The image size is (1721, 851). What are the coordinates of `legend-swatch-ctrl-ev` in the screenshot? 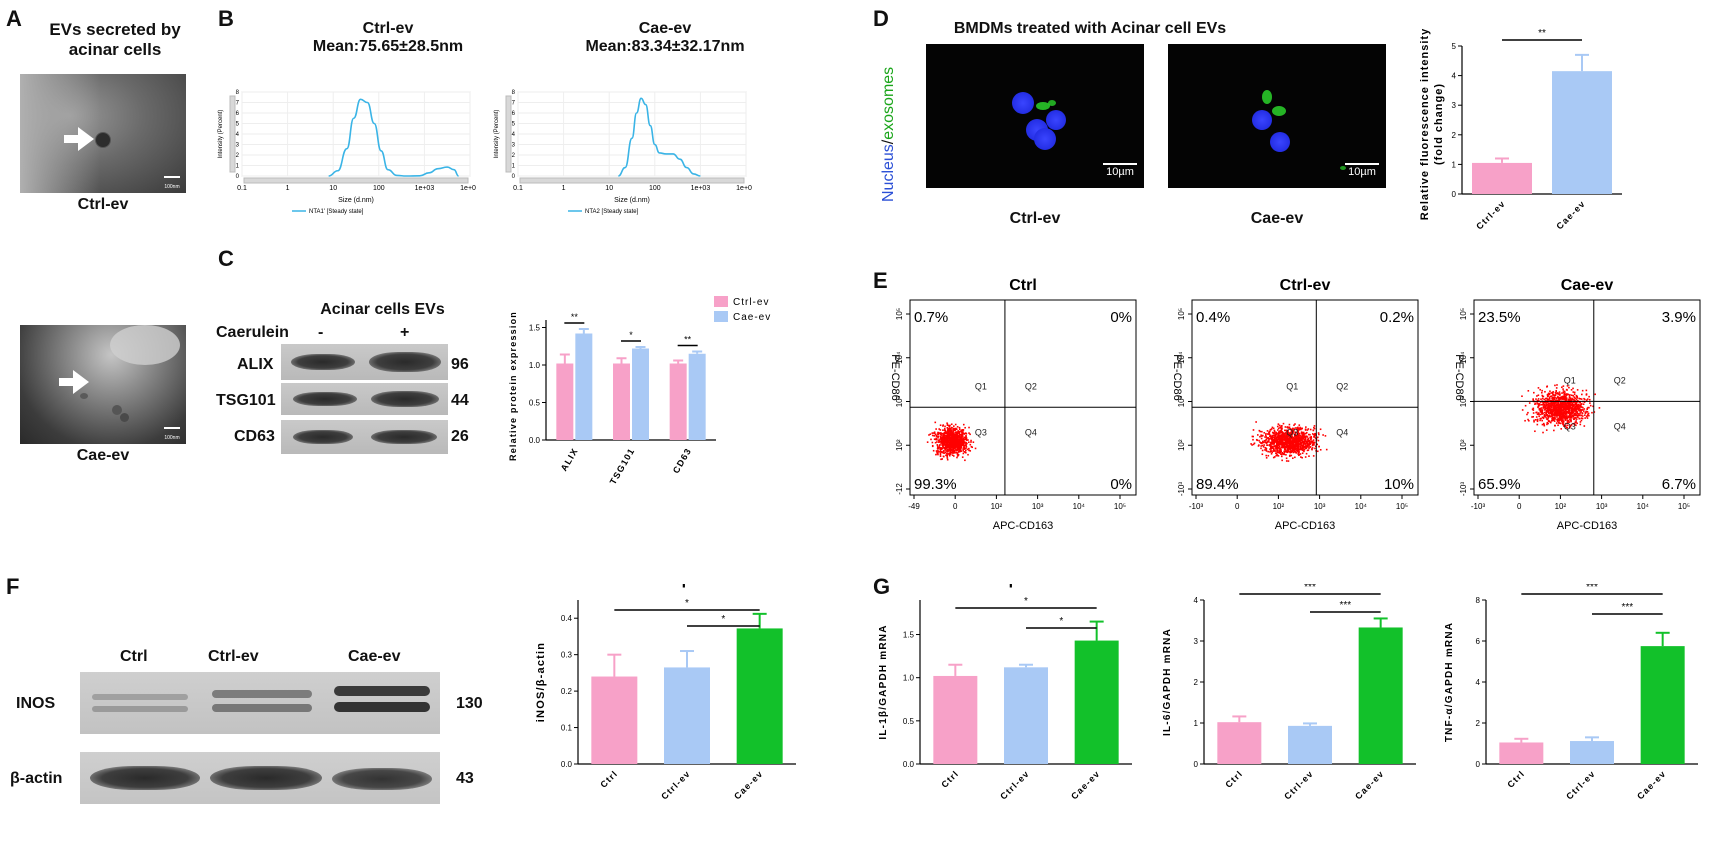 It's located at (721, 301).